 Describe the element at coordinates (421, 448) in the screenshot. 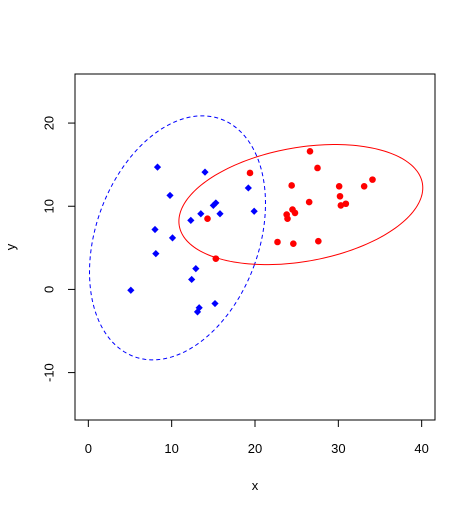

I see `x-tick-label: 40` at that location.